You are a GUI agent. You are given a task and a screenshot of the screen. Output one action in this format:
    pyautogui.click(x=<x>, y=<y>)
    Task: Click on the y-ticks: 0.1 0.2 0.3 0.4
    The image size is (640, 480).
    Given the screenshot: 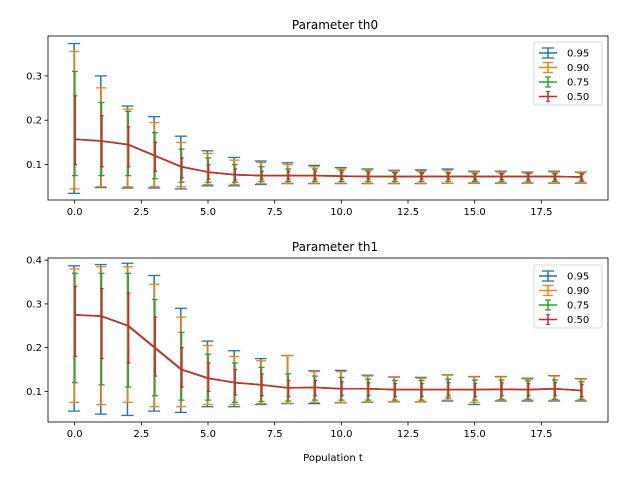 What is the action you would take?
    pyautogui.click(x=37, y=327)
    